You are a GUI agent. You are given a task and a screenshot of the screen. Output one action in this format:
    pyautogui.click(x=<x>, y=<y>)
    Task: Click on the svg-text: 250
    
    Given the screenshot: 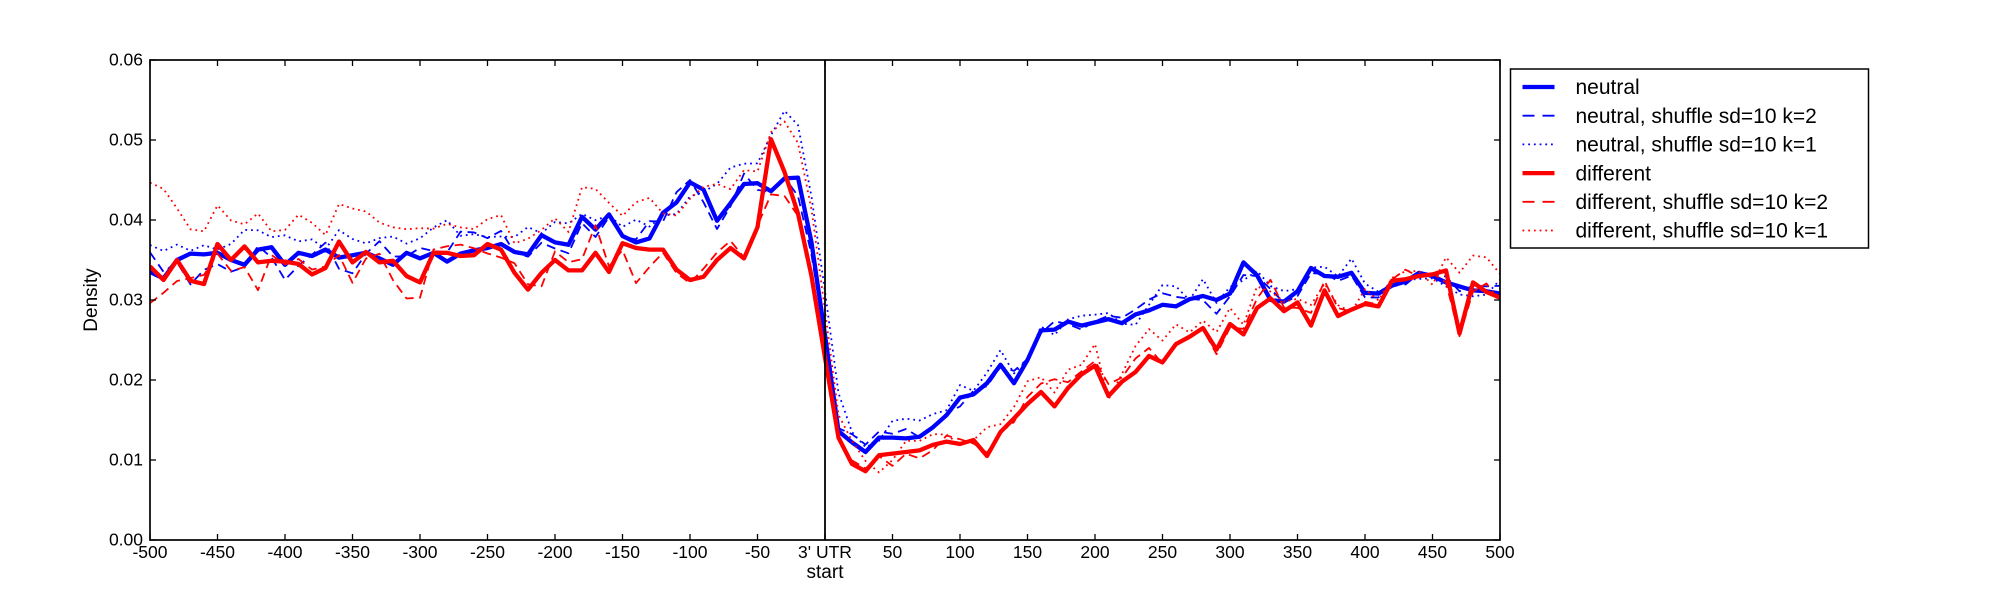 What is the action you would take?
    pyautogui.click(x=1162, y=552)
    